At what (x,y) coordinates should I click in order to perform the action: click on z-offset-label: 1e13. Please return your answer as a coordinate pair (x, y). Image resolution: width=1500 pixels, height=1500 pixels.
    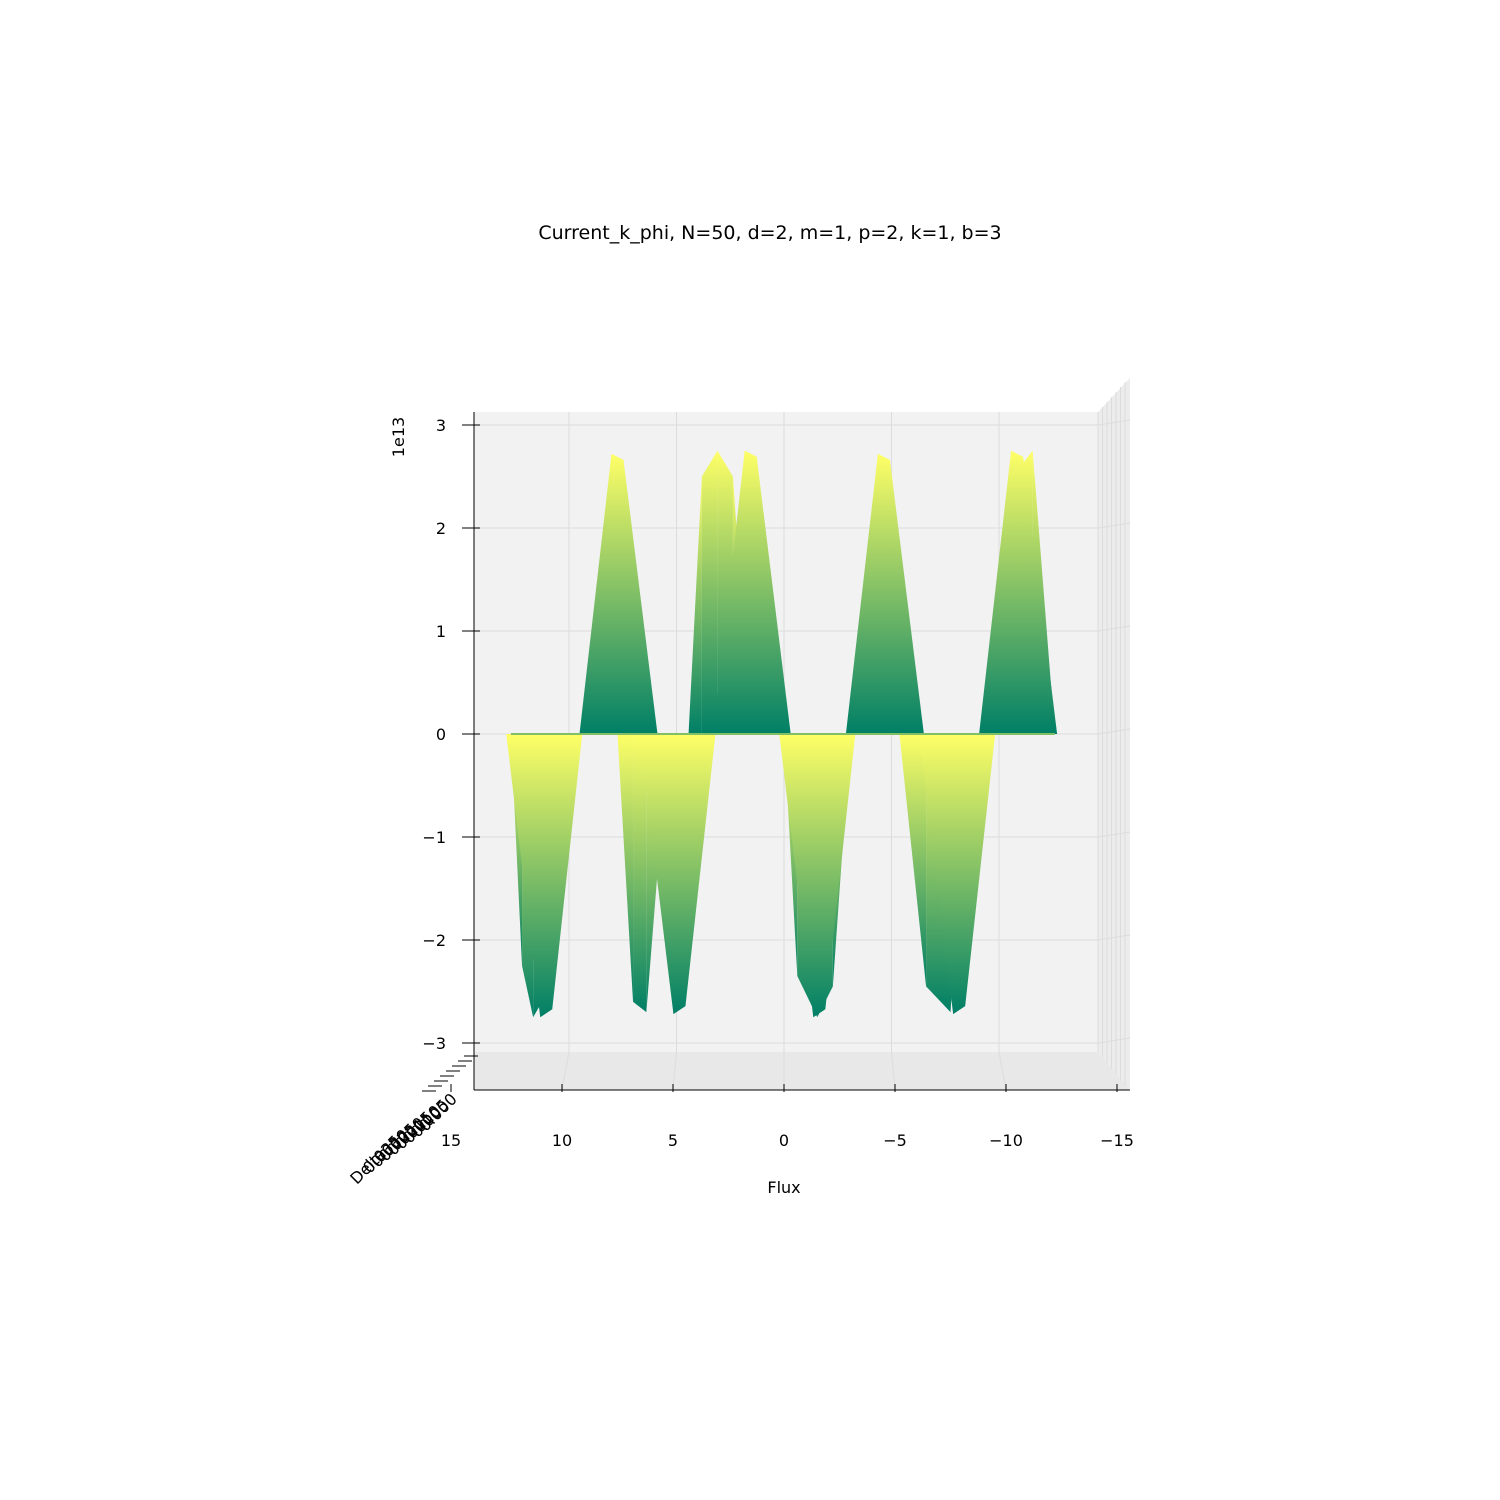
    Looking at the image, I should click on (398, 437).